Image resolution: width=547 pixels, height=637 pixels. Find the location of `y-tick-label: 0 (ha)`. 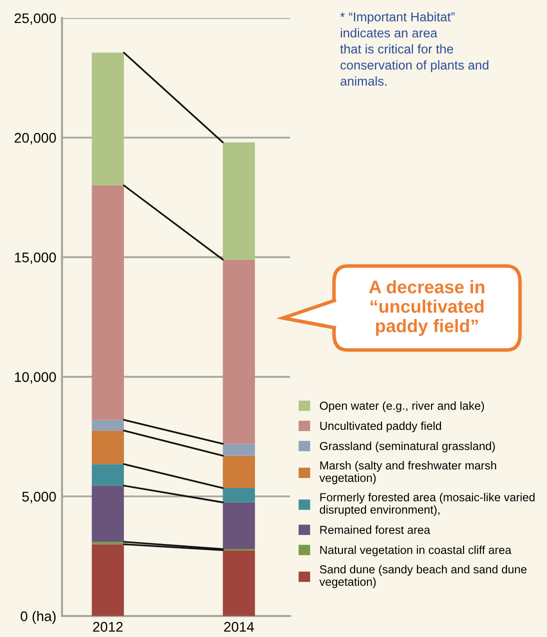

y-tick-label: 0 (ha) is located at coordinates (38, 617).